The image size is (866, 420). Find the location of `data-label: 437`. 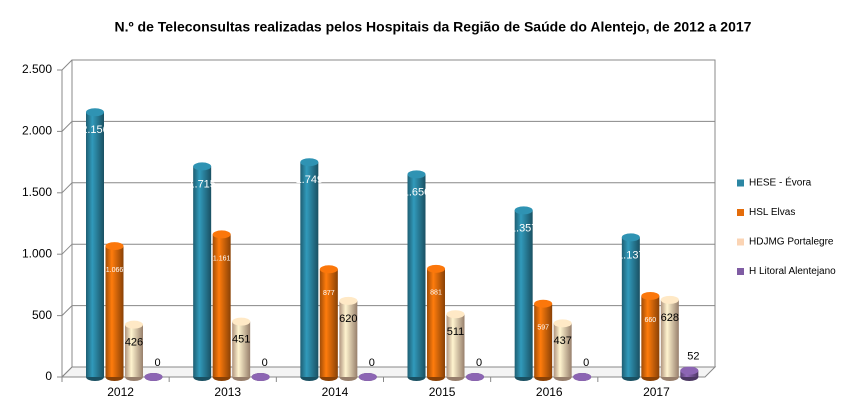

data-label: 437 is located at coordinates (562, 341).